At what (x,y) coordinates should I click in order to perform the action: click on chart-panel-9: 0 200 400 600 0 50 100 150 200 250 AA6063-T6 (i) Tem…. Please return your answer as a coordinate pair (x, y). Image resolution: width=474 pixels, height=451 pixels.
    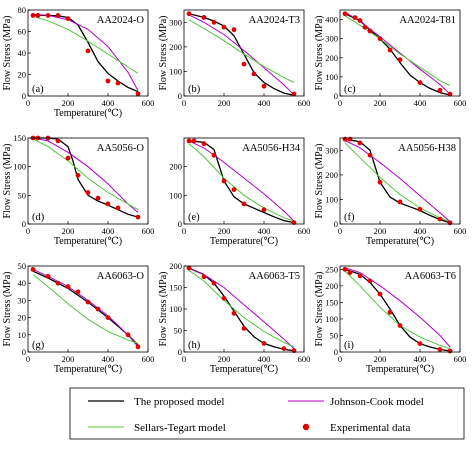
    Looking at the image, I should click on (390, 319).